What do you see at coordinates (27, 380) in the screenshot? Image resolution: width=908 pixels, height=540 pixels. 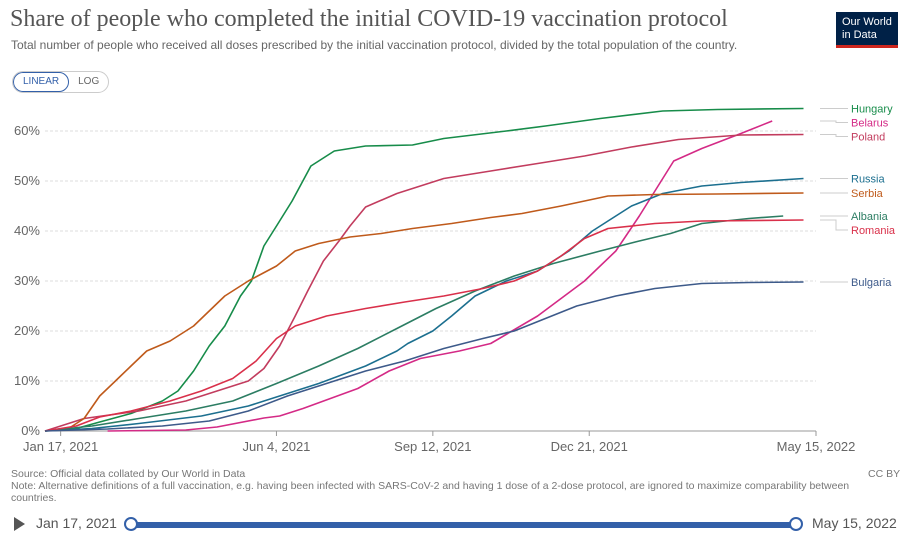 I see `y-tick-label: 10%` at bounding box center [27, 380].